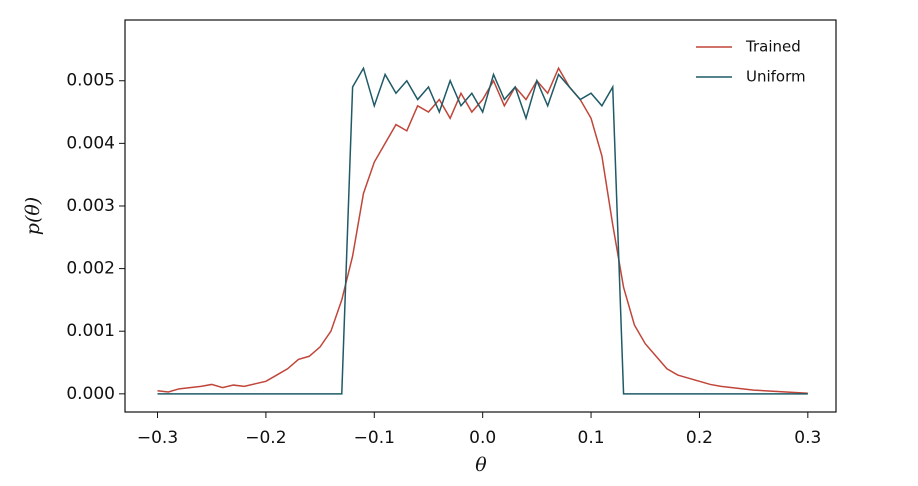 This screenshot has width=918, height=486. Describe the element at coordinates (265, 438) in the screenshot. I see `x-tick-label: −0.2` at that location.